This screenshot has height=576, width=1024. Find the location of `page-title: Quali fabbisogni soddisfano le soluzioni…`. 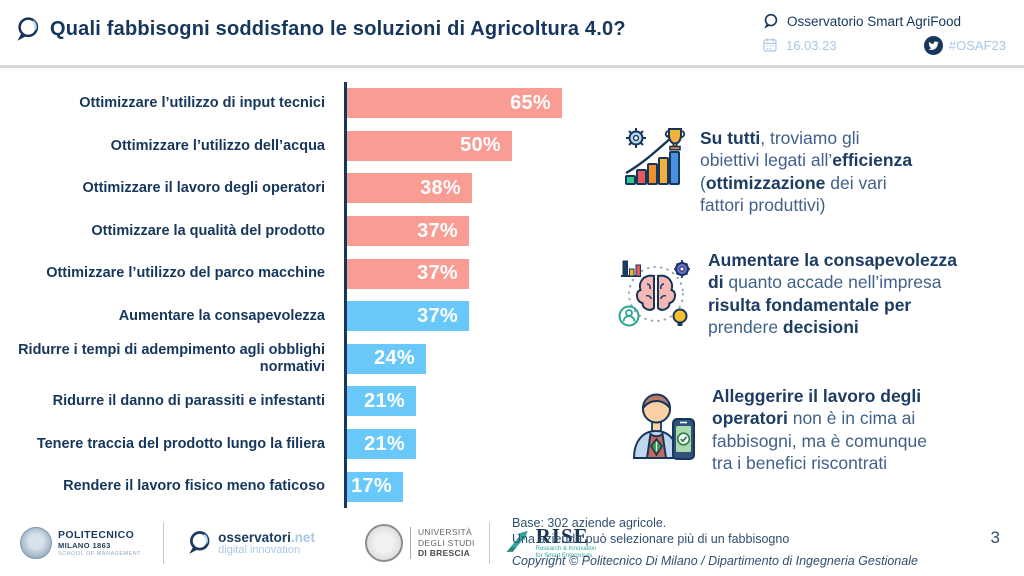

page-title: Quali fabbisogni soddisfano le soluzioni… is located at coordinates (338, 29).